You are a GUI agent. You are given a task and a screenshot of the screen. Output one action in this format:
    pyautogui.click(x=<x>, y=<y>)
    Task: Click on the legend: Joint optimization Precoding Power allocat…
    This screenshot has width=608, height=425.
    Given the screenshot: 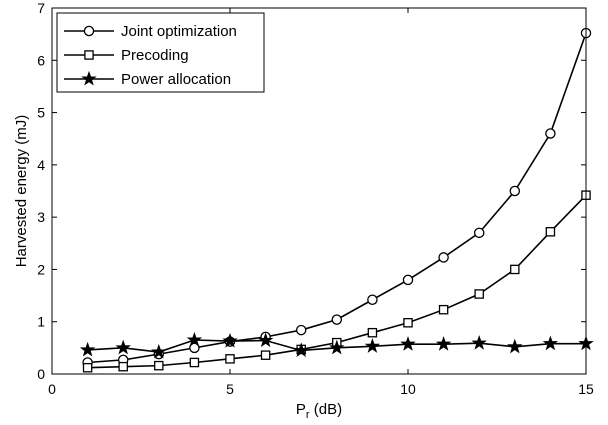 What is the action you would take?
    pyautogui.click(x=160, y=52)
    